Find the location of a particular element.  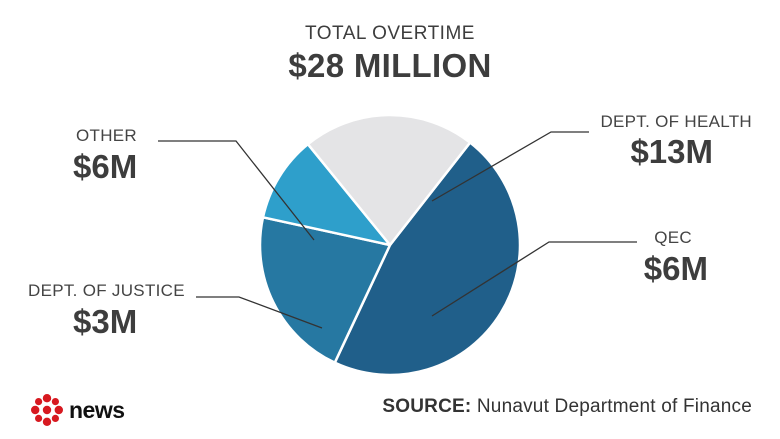

logo-text: news is located at coordinates (97, 409).